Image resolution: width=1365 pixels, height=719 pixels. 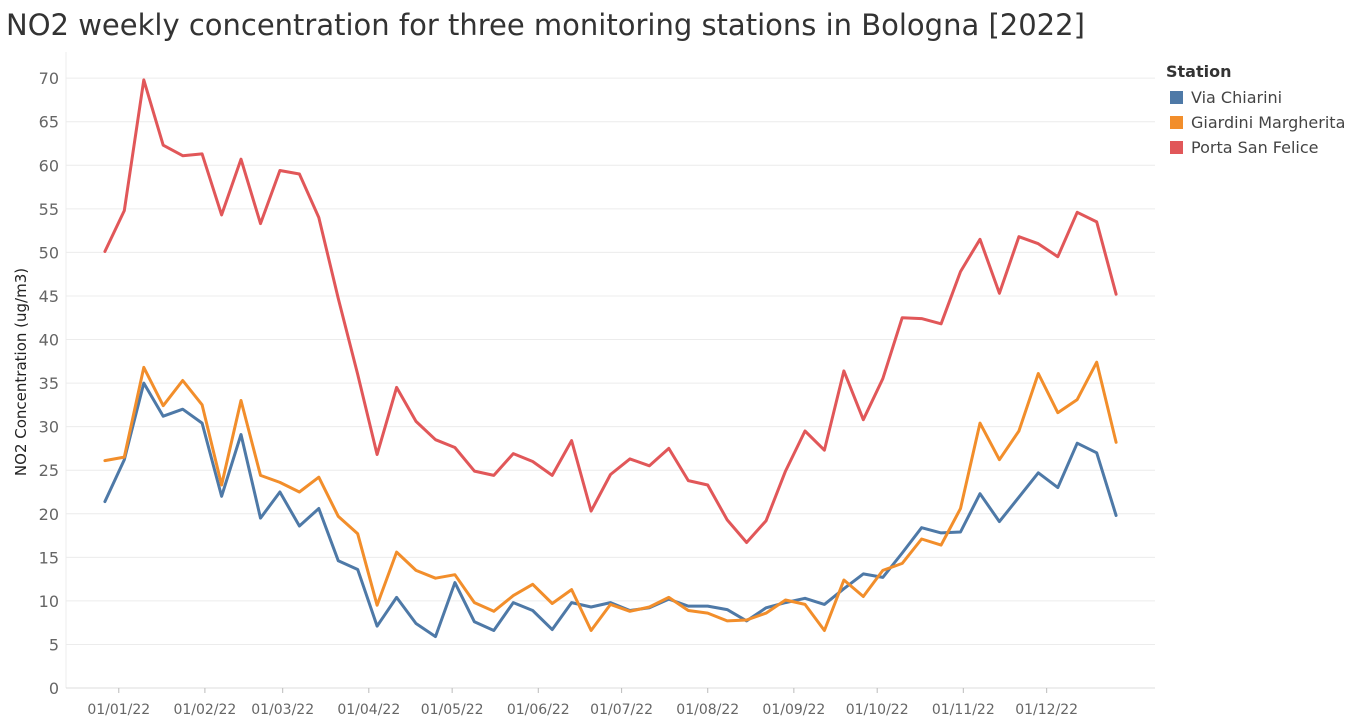 I want to click on y-tick-label: 65, so click(x=49, y=122).